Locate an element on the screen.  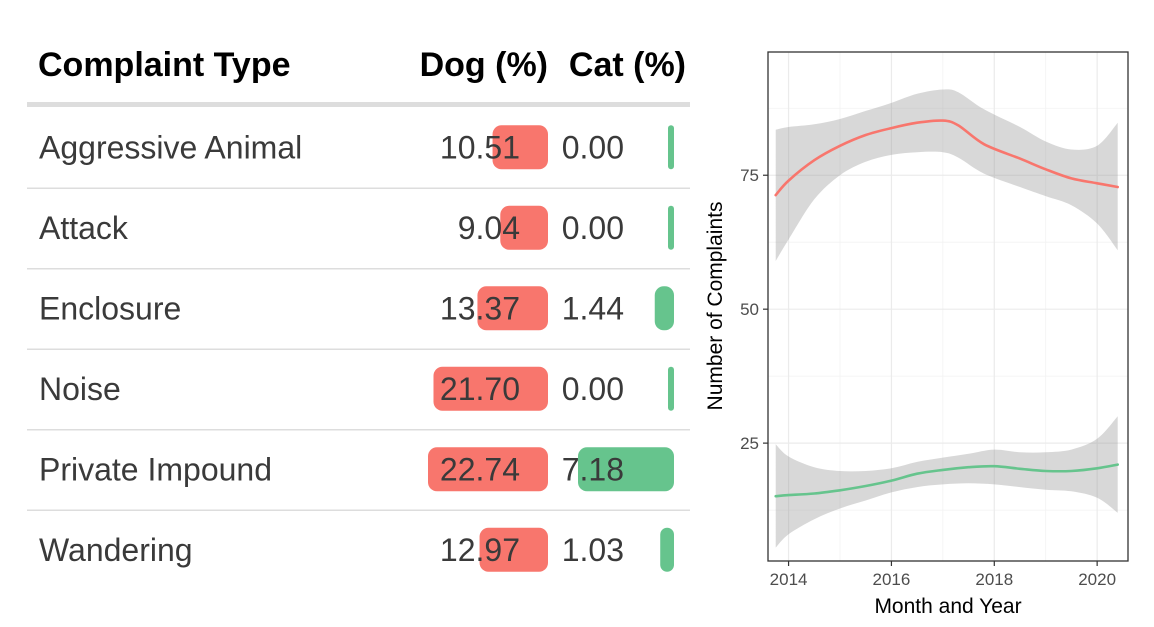
cat-value: 1.44 is located at coordinates (593, 308).